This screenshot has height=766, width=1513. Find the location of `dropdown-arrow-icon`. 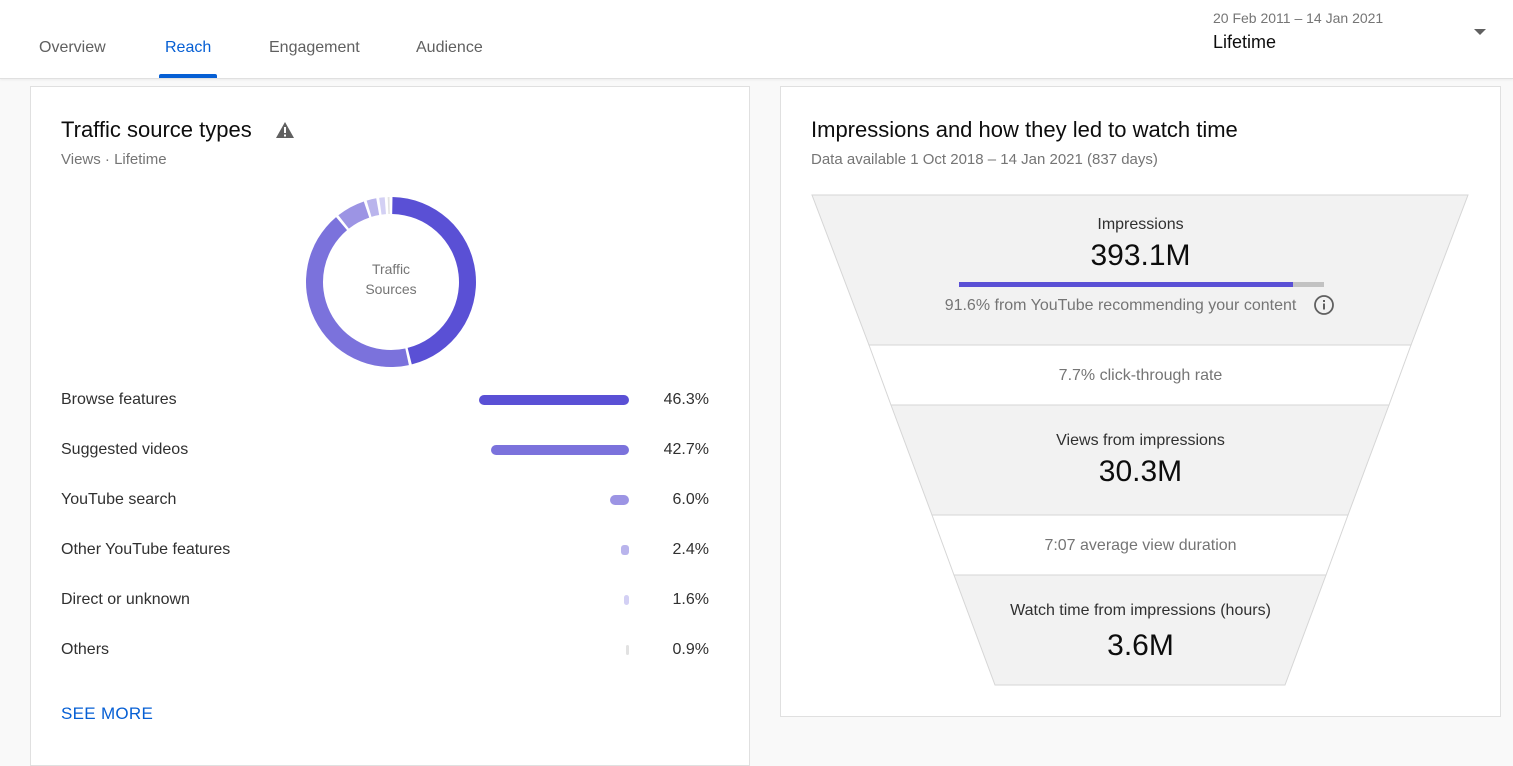

dropdown-arrow-icon is located at coordinates (1480, 32).